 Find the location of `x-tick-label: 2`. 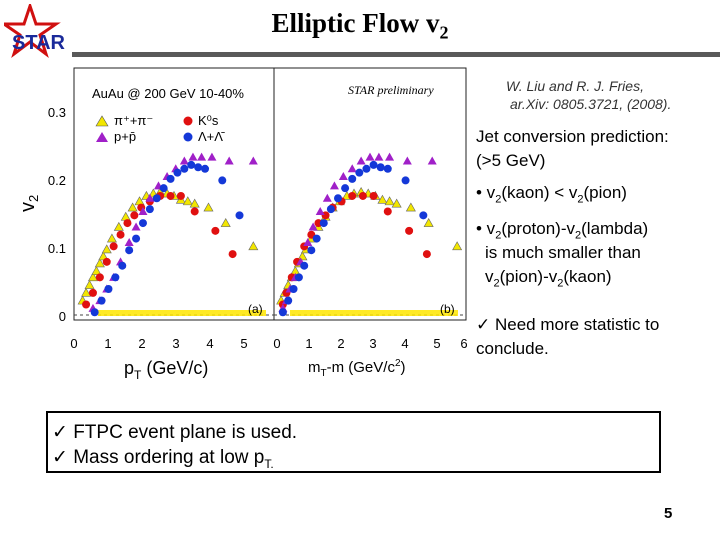

x-tick-label: 2 is located at coordinates (141, 343).